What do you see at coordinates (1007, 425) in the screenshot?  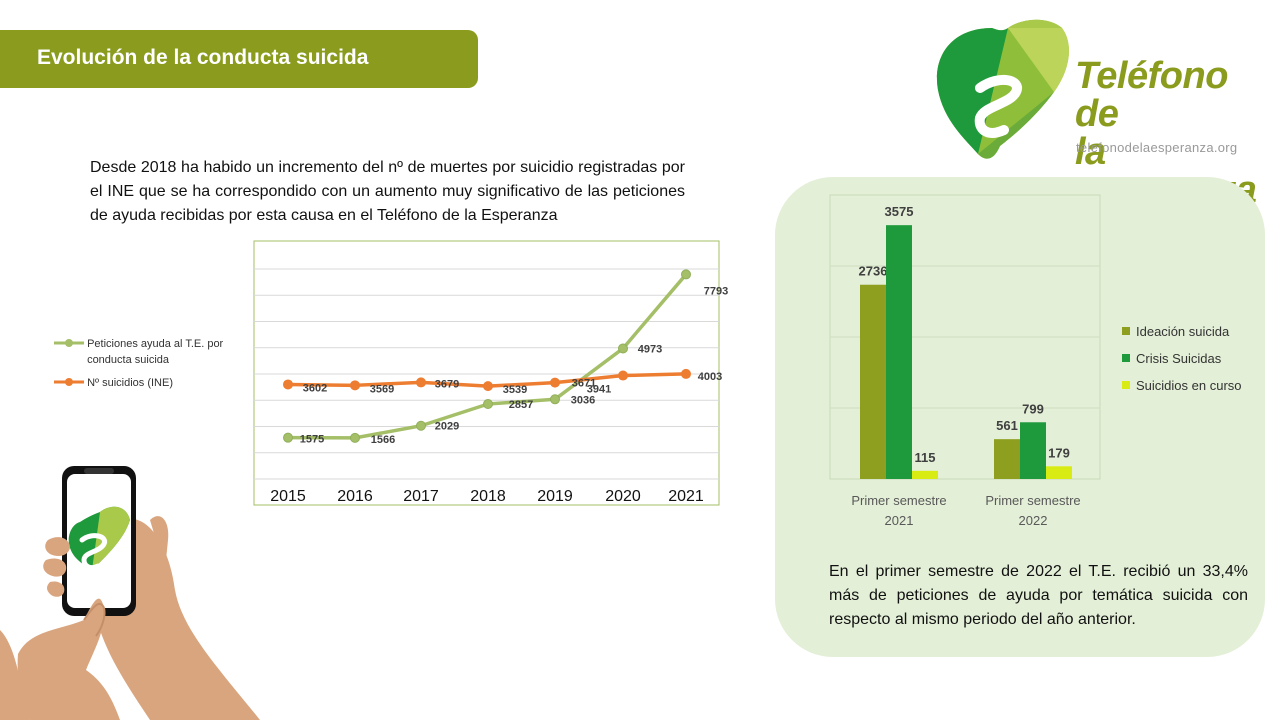 I see `bar-data-label: 561` at bounding box center [1007, 425].